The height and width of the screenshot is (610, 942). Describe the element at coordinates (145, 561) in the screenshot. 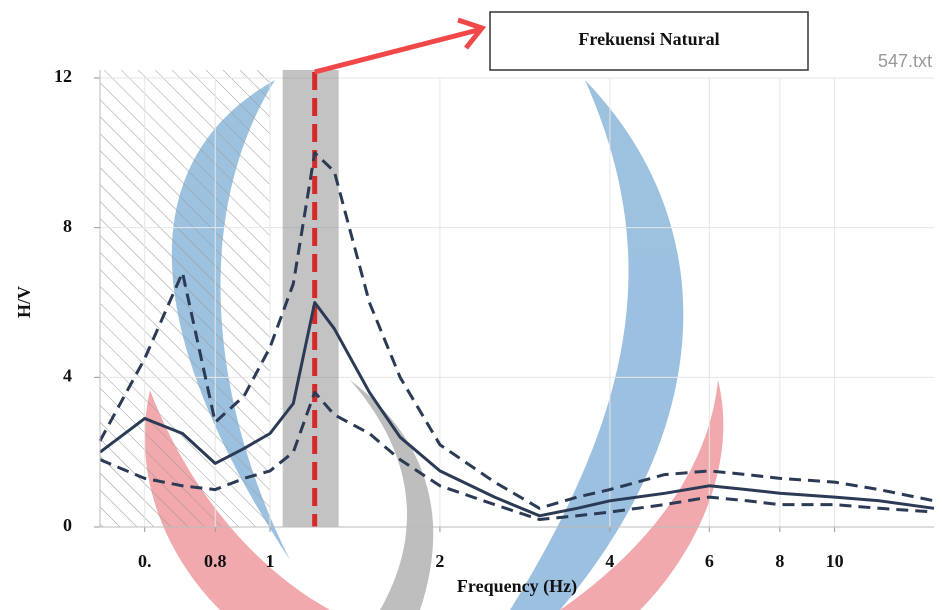

I see `x-tick-label: 0.` at that location.